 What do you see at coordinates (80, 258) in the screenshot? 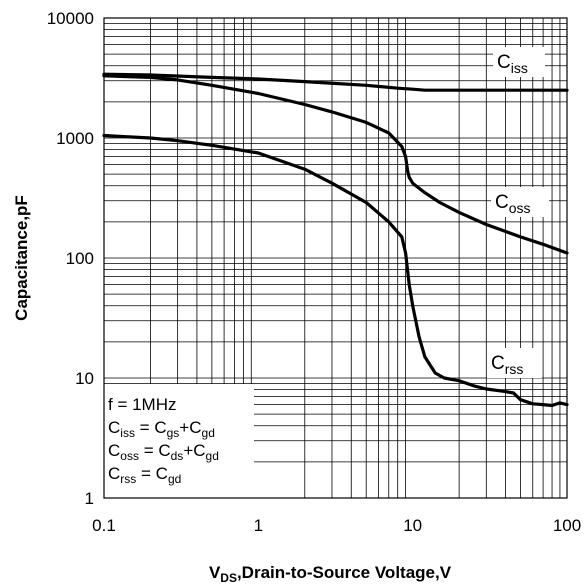
I see `y-tick-label: 100` at bounding box center [80, 258].